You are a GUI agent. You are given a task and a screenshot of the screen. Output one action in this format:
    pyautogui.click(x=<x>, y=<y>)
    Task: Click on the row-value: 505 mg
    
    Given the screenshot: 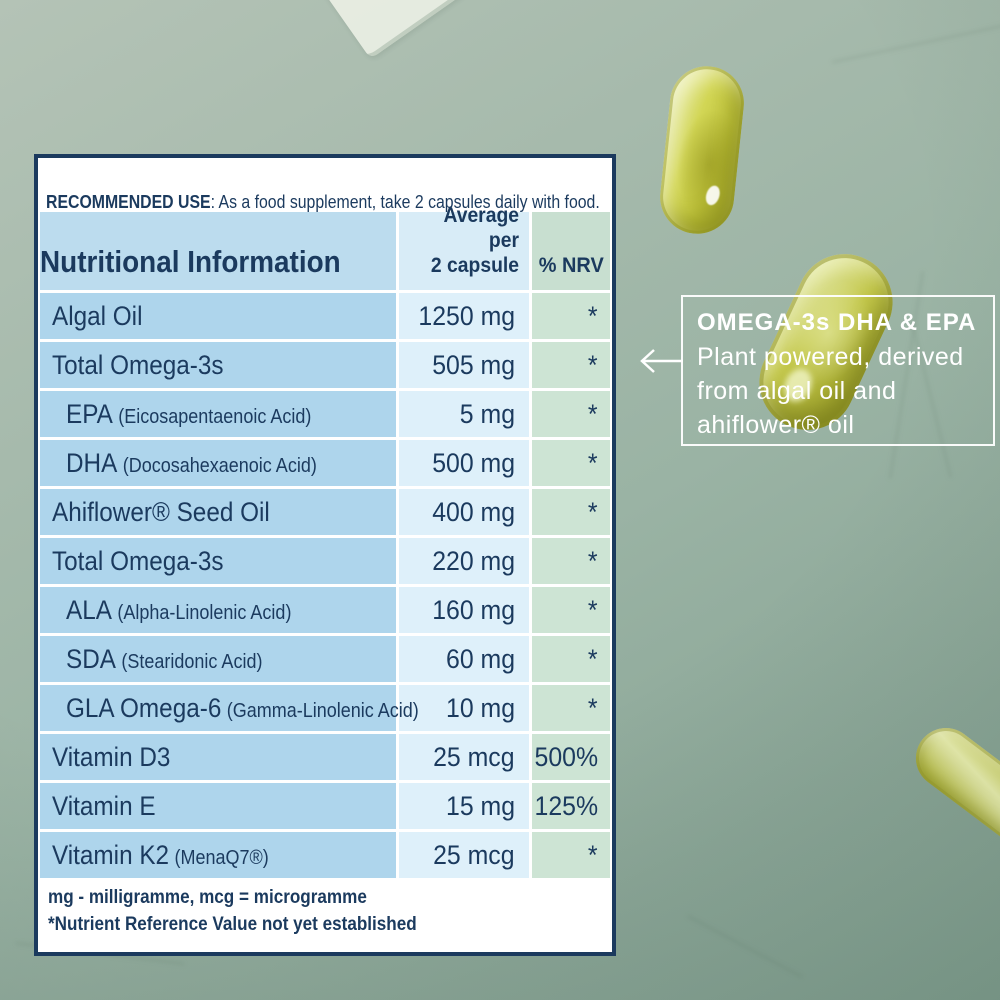 What is the action you would take?
    pyautogui.click(x=473, y=364)
    